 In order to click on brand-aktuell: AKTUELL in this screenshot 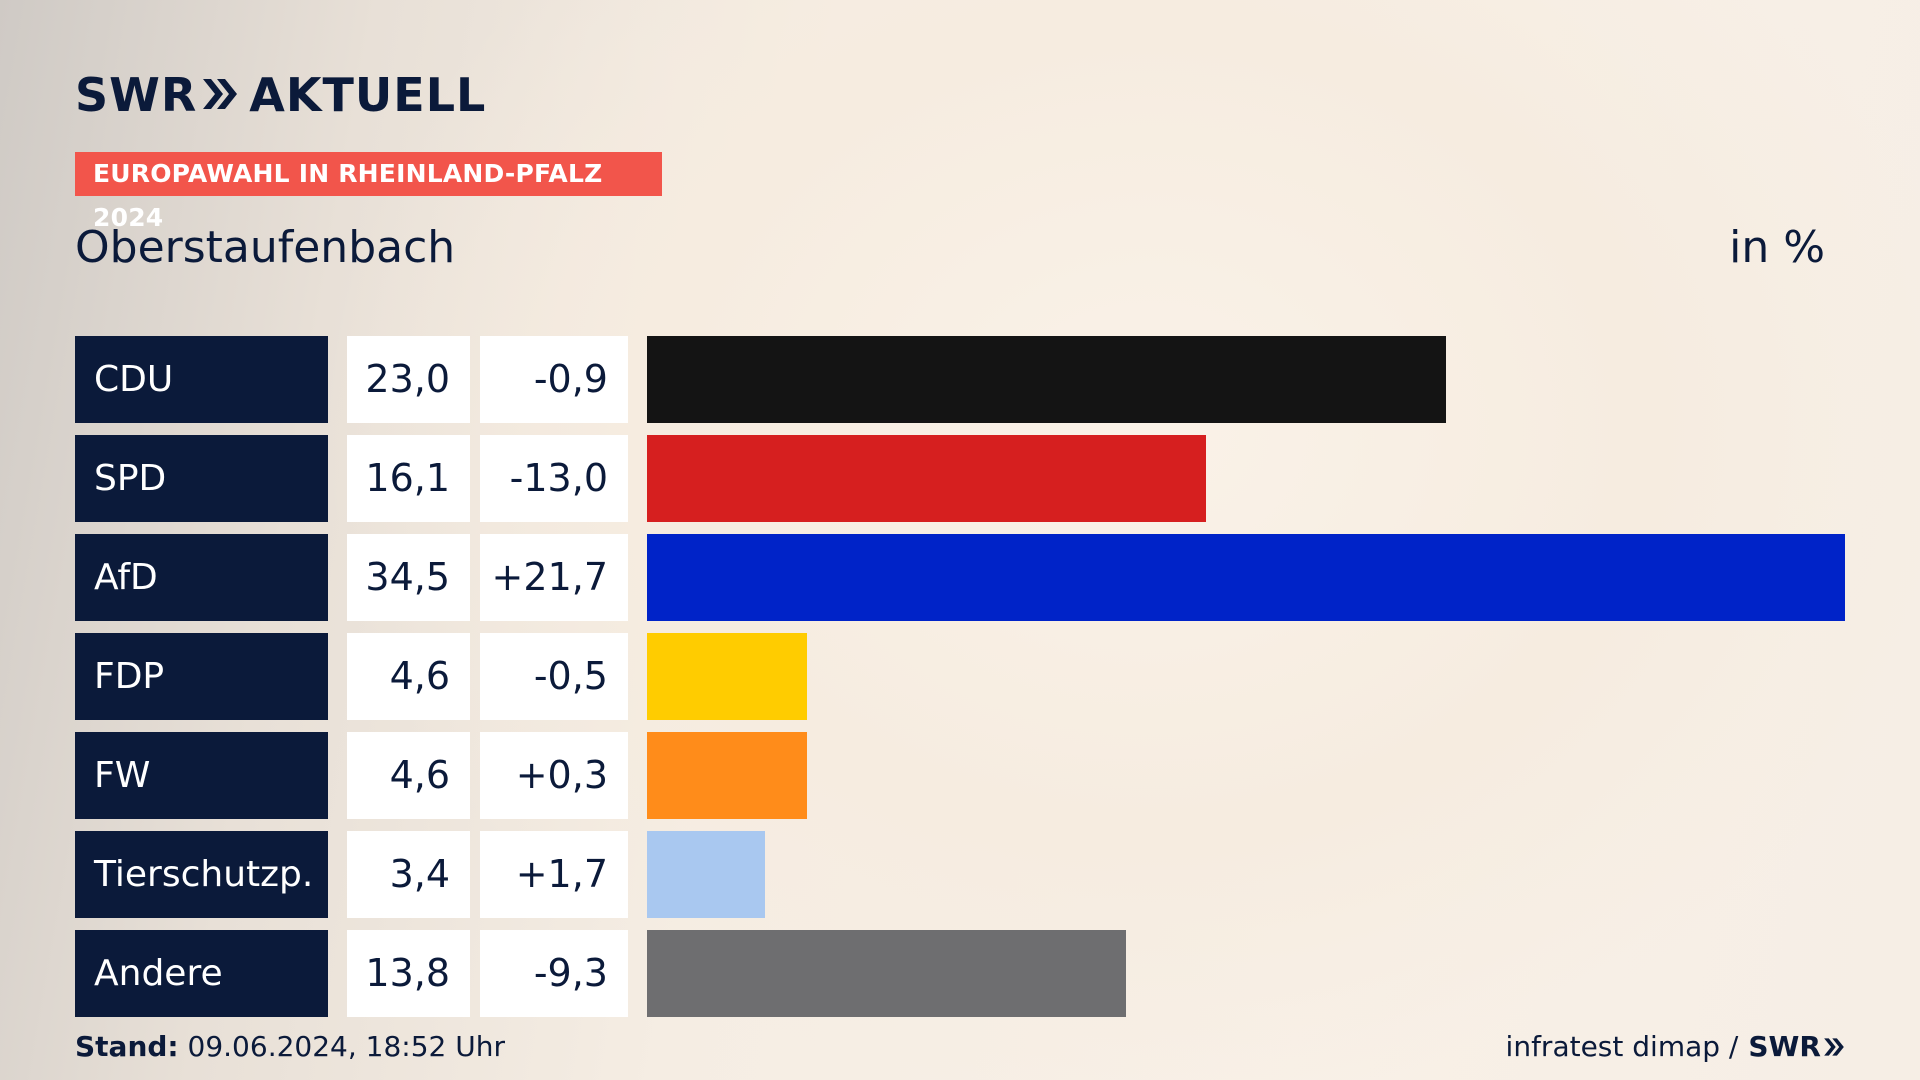, I will do `click(368, 95)`.